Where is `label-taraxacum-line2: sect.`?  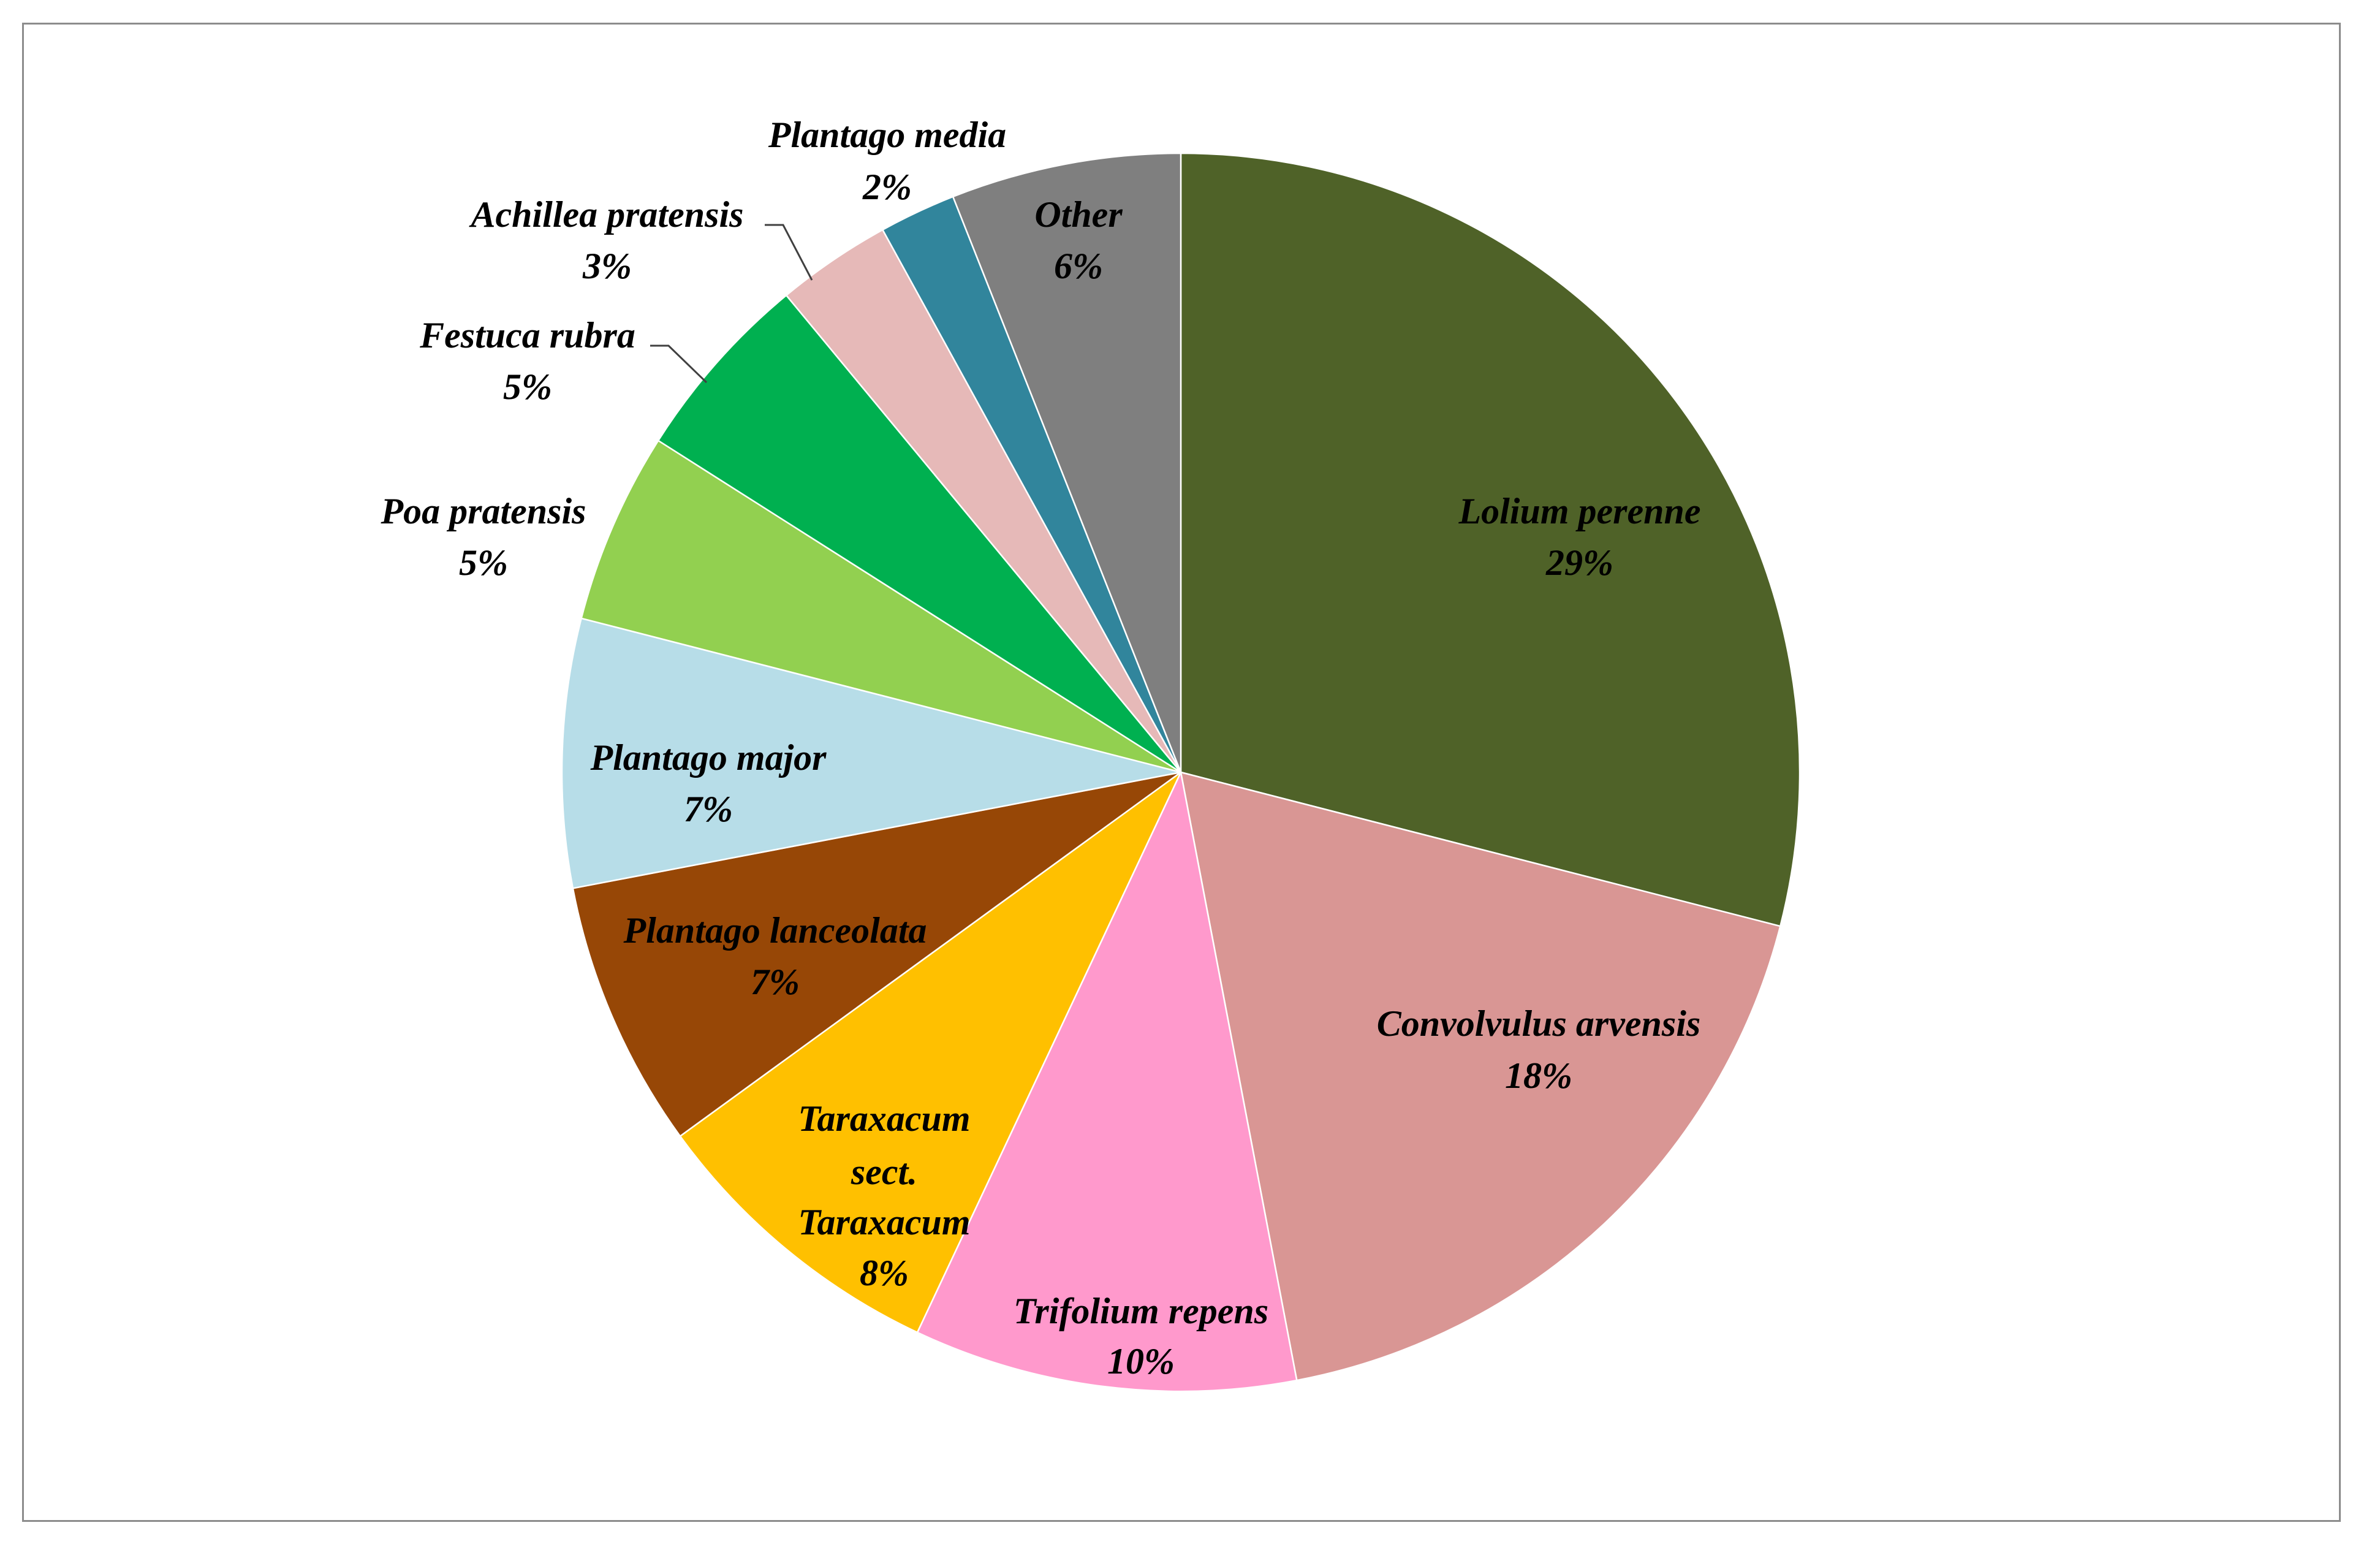 label-taraxacum-line2: sect. is located at coordinates (884, 1172).